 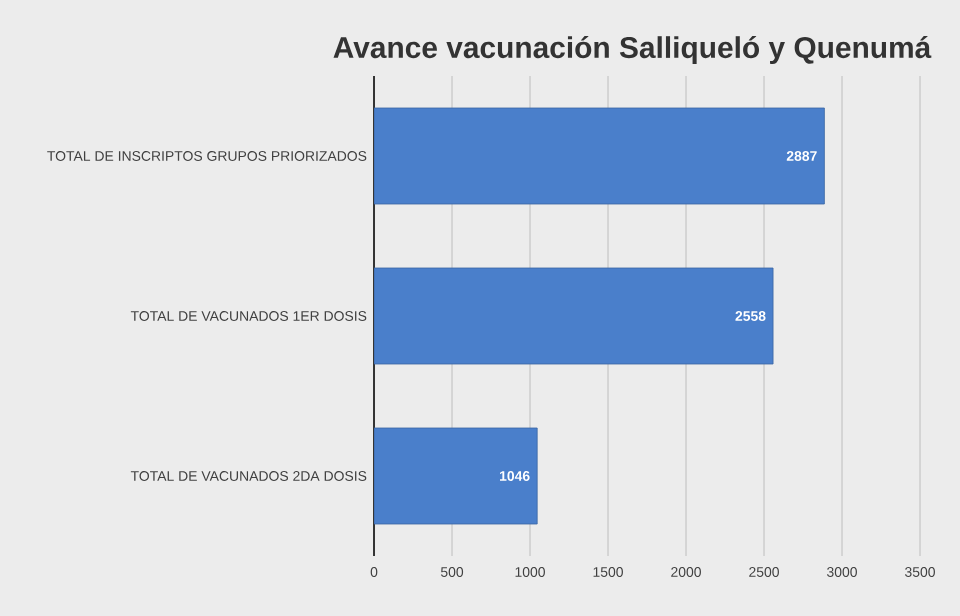 I want to click on chart-title: Avance vacunación Salliqueló y Quenumá, so click(x=632, y=50).